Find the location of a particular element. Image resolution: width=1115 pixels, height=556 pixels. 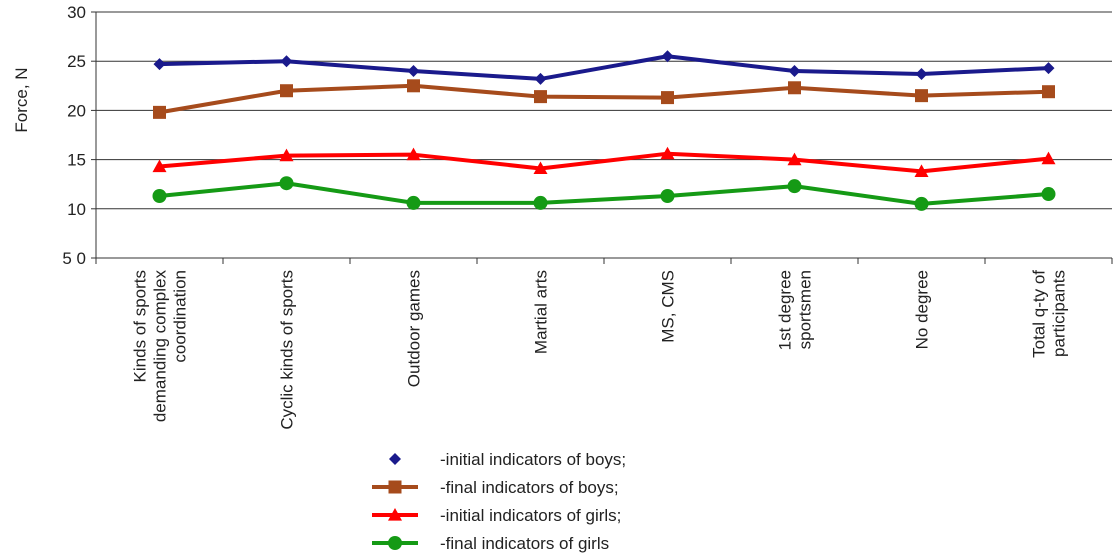

category-label: Total q-ty of participants is located at coordinates (1049, 314).